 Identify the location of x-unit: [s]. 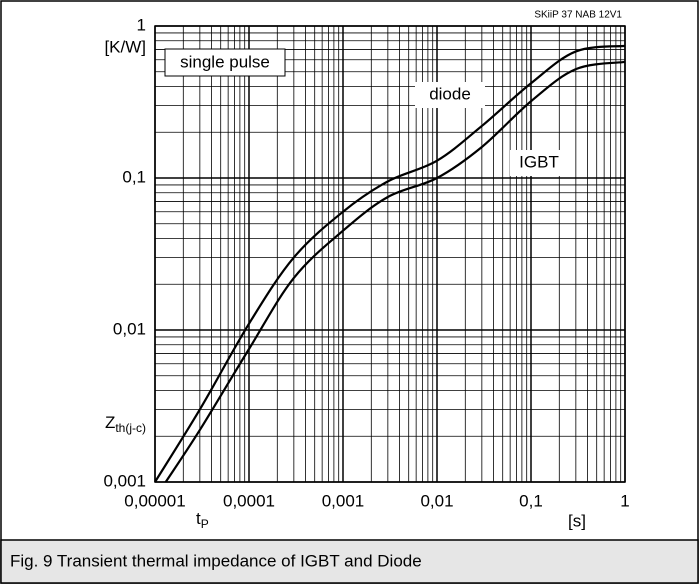
(577, 520).